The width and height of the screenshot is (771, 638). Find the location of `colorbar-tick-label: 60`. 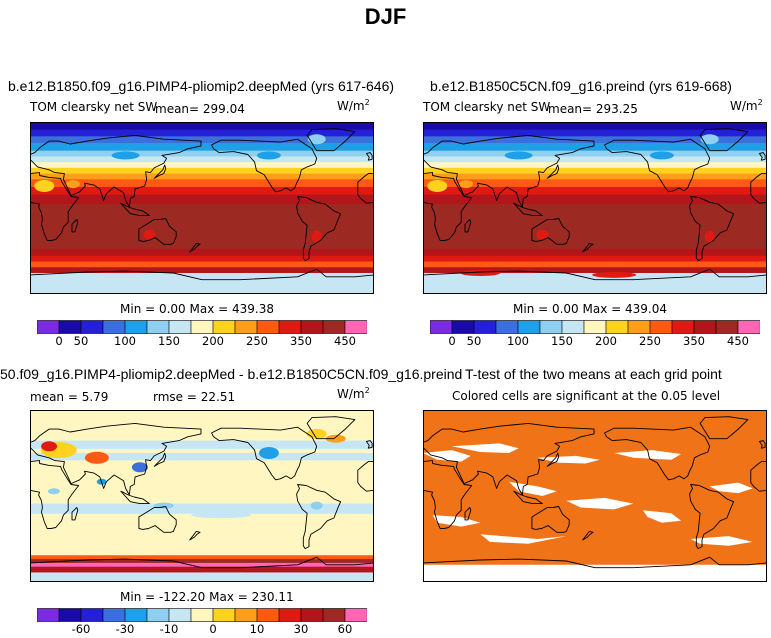

colorbar-tick-label: 60 is located at coordinates (345, 629).